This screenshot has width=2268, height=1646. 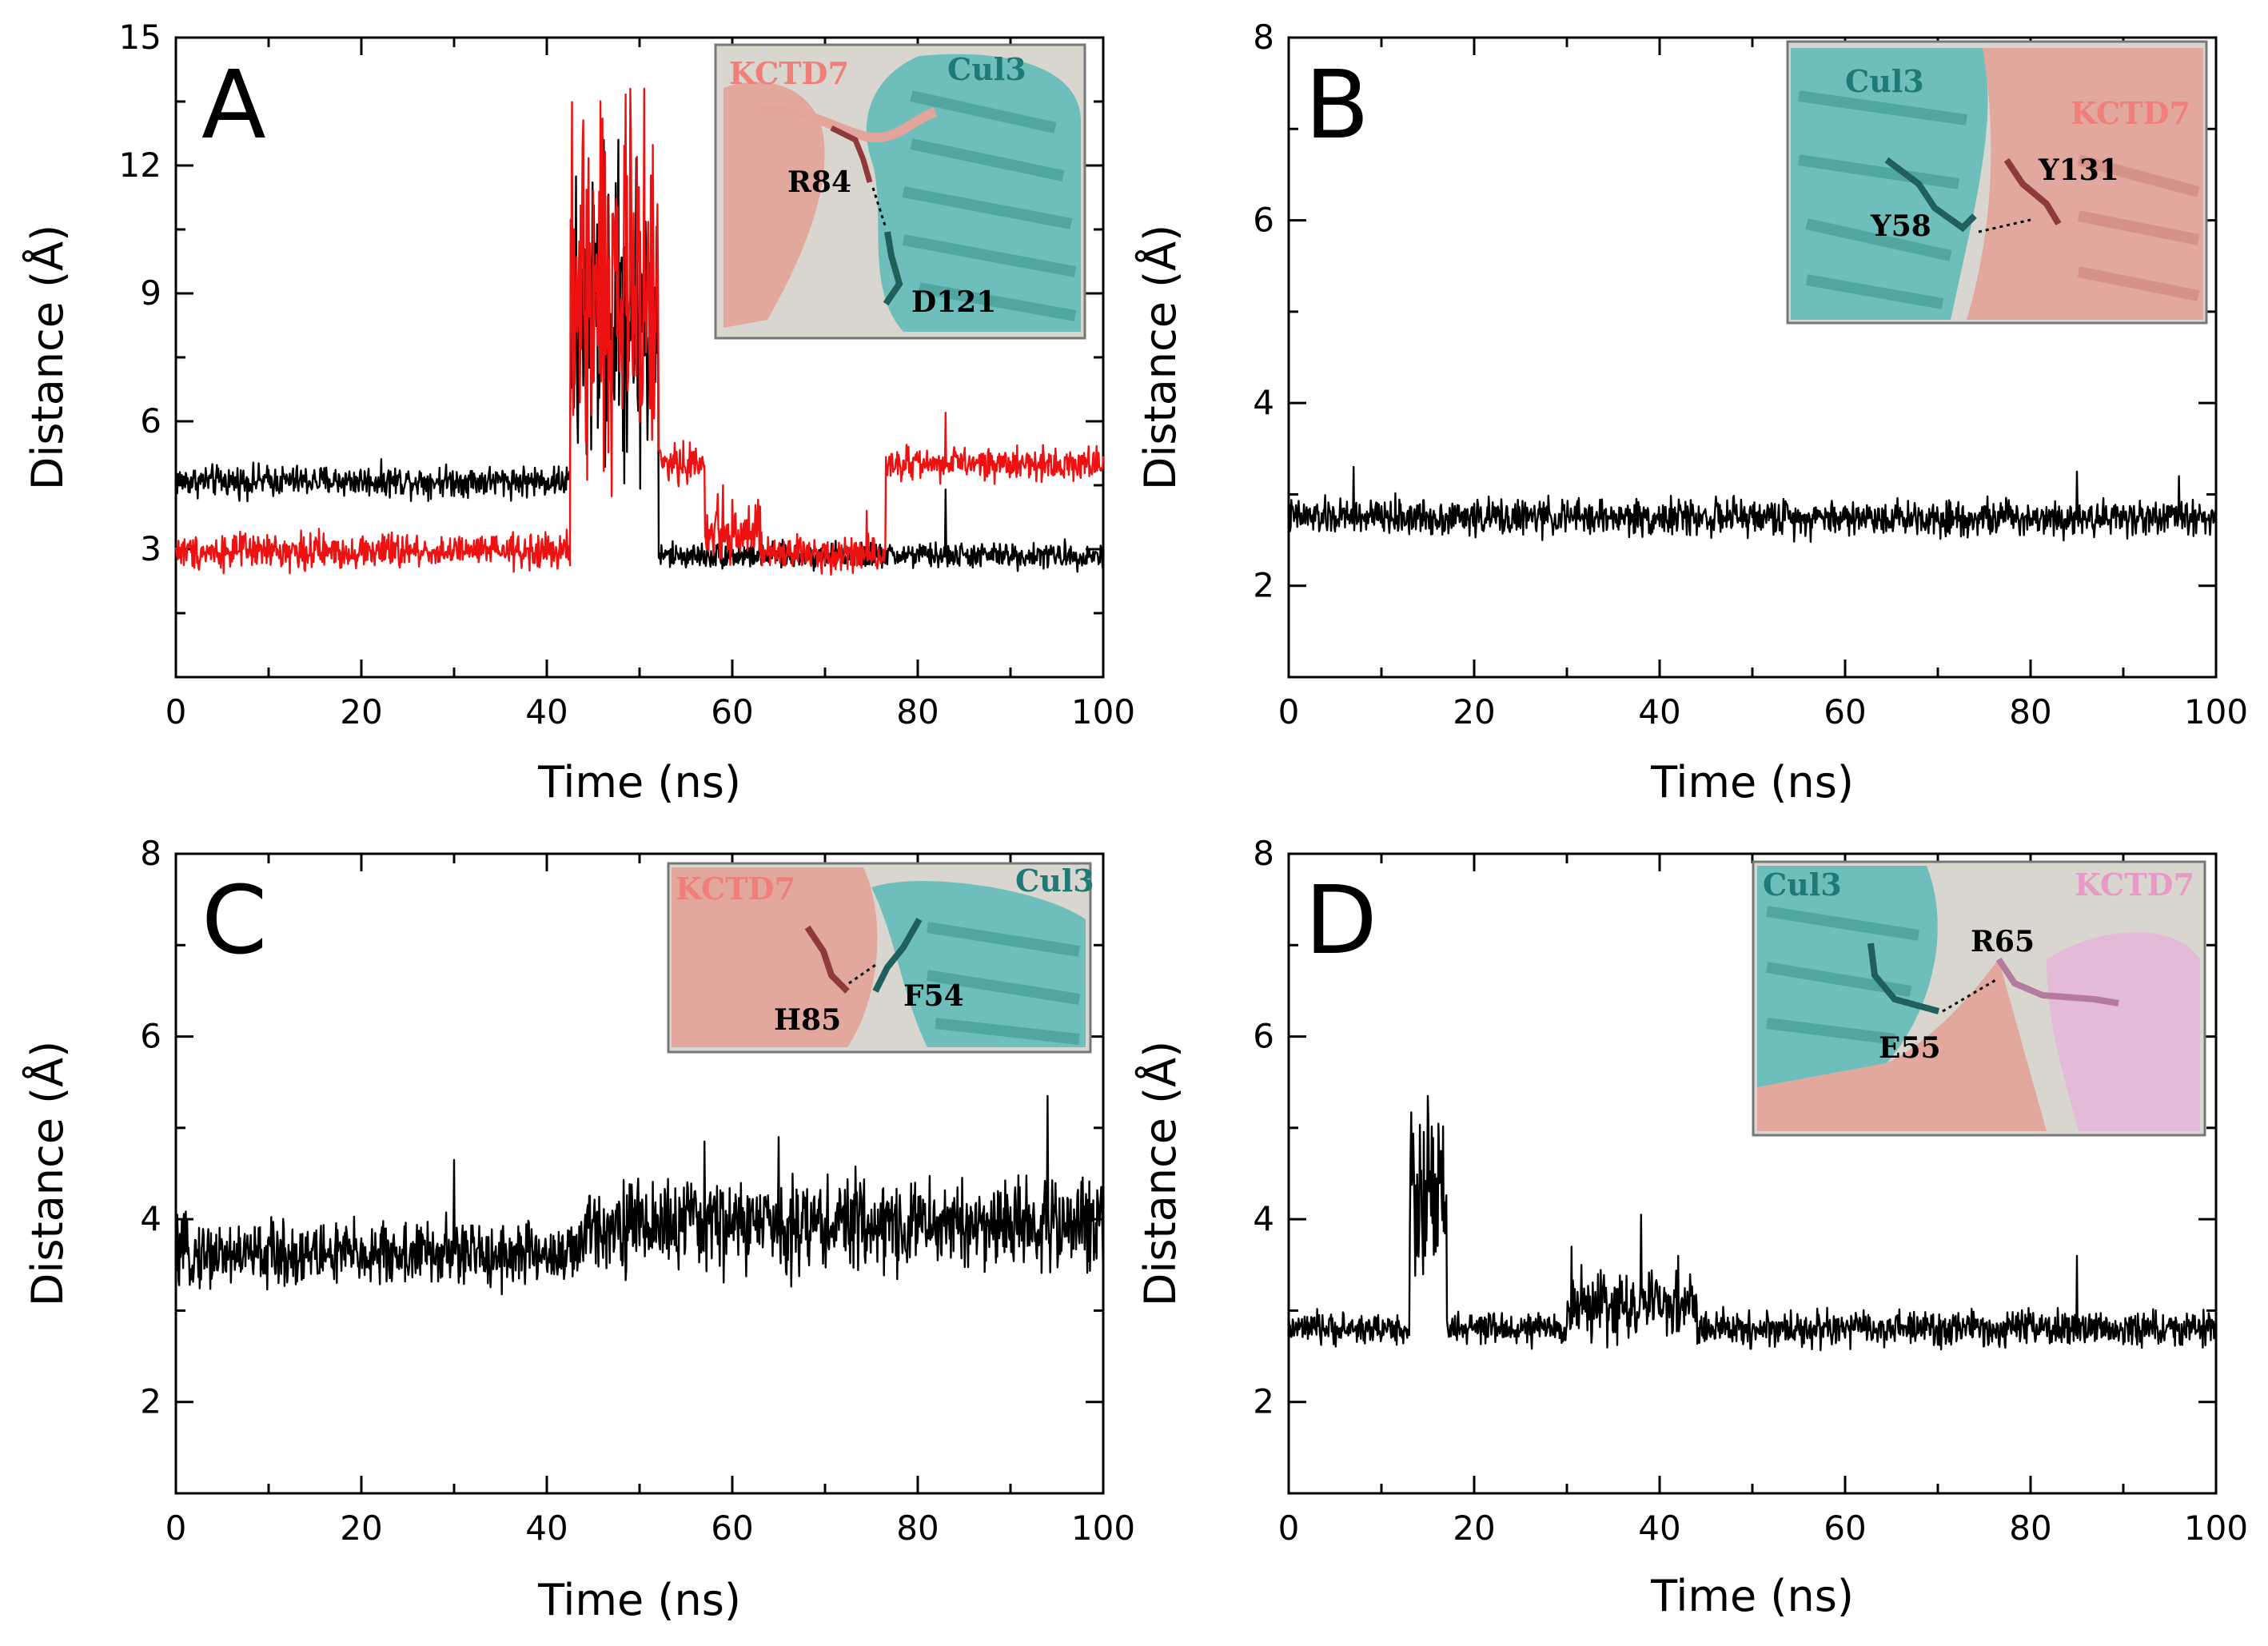 I want to click on inset-label-d121: D121, so click(x=953, y=302).